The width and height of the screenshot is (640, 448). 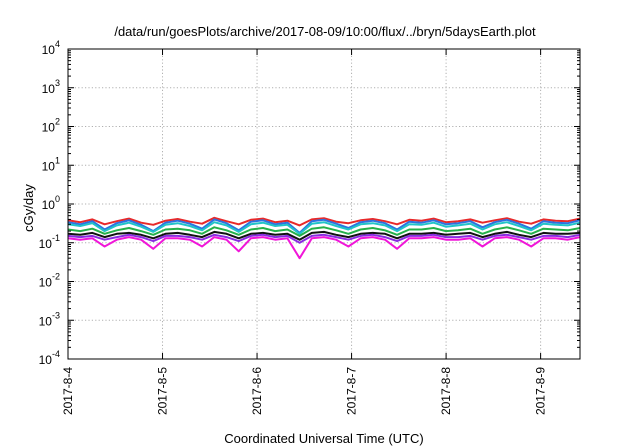 What do you see at coordinates (51, 203) in the screenshot?
I see `y-tick-label: 10⁰` at bounding box center [51, 203].